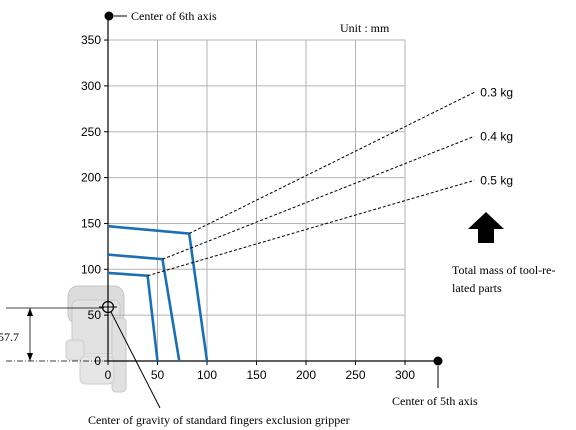  I want to click on cog-crosshair-icon, so click(108, 307).